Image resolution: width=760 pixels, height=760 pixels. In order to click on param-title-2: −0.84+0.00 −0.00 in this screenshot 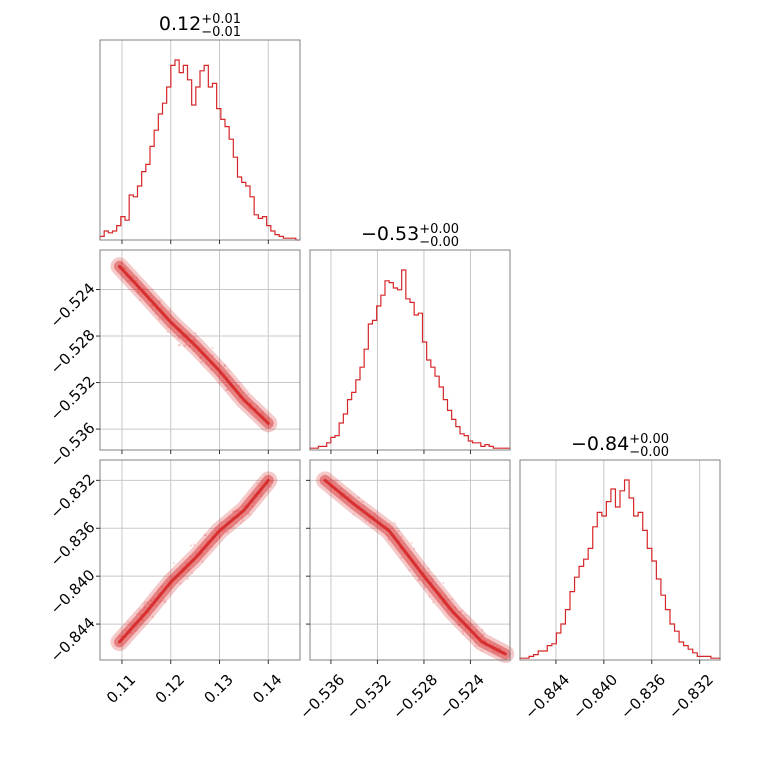, I will do `click(620, 446)`.